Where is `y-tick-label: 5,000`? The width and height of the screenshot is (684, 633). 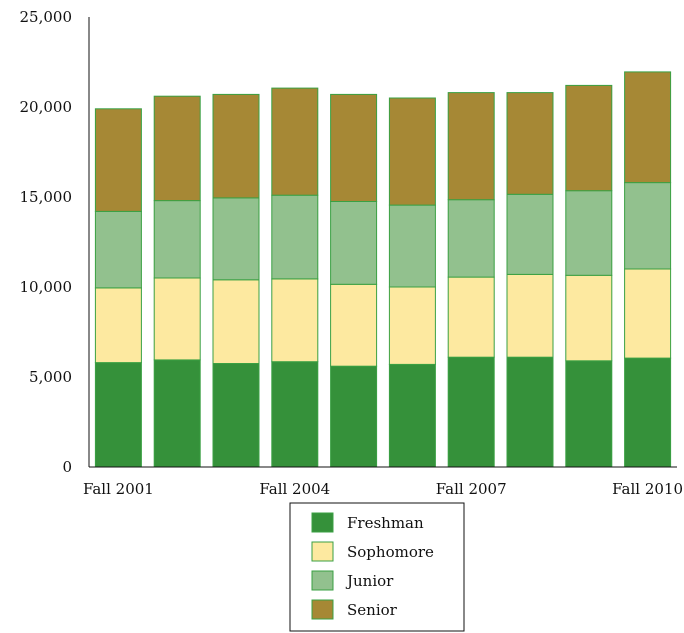
y-tick-label: 5,000 is located at coordinates (50, 377).